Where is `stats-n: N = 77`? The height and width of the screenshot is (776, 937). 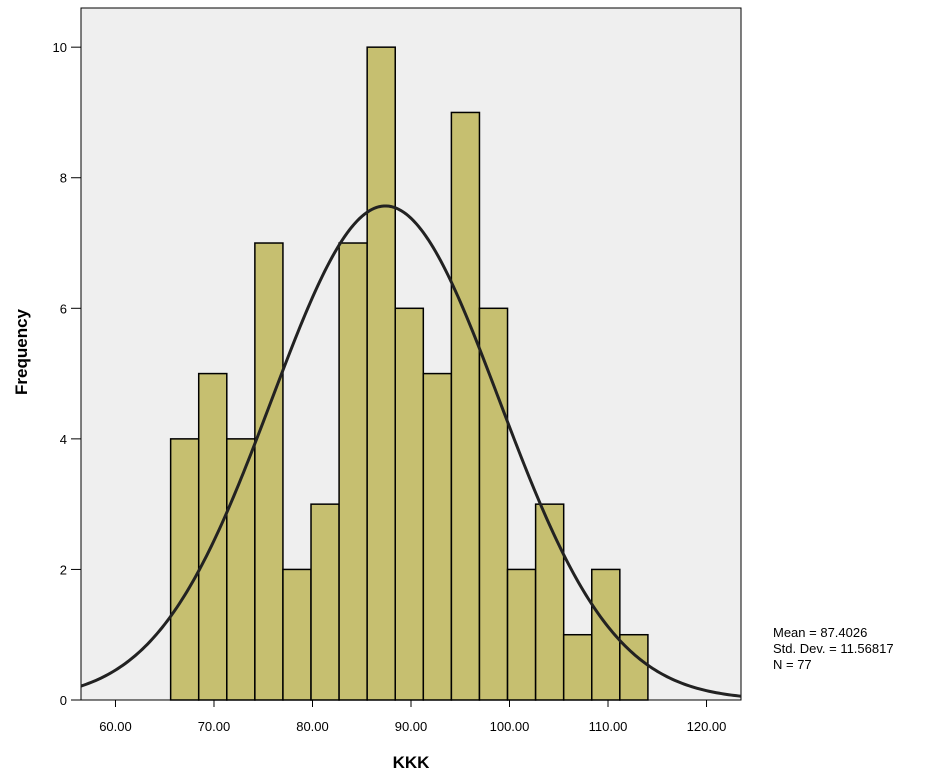 stats-n: N = 77 is located at coordinates (792, 664).